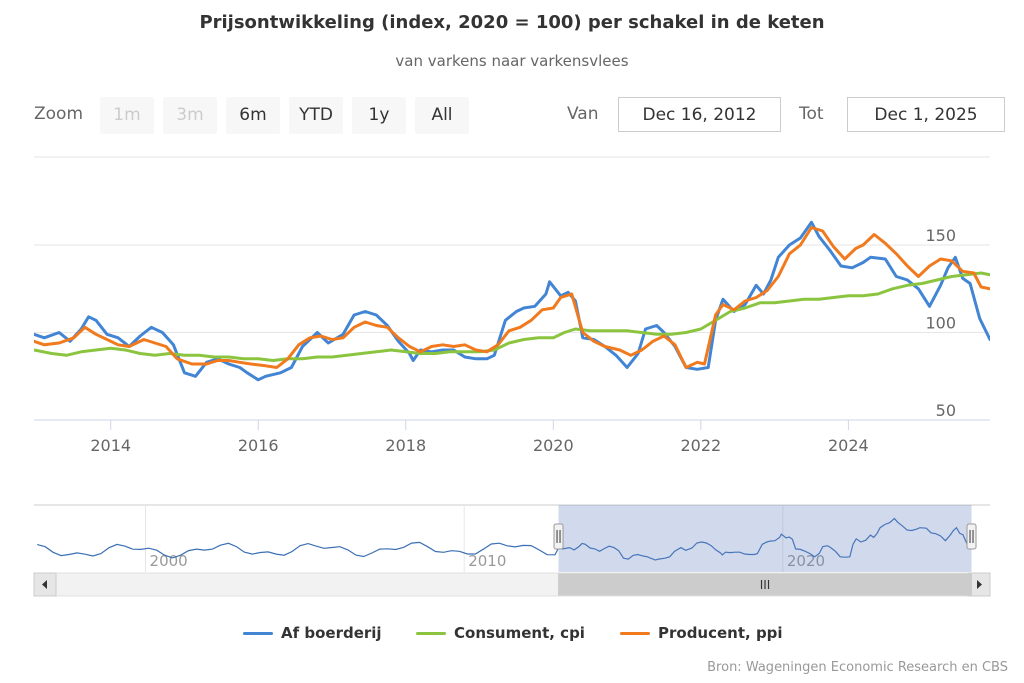 The width and height of the screenshot is (1024, 683). I want to click on navigator-outside-left, so click(296, 538).